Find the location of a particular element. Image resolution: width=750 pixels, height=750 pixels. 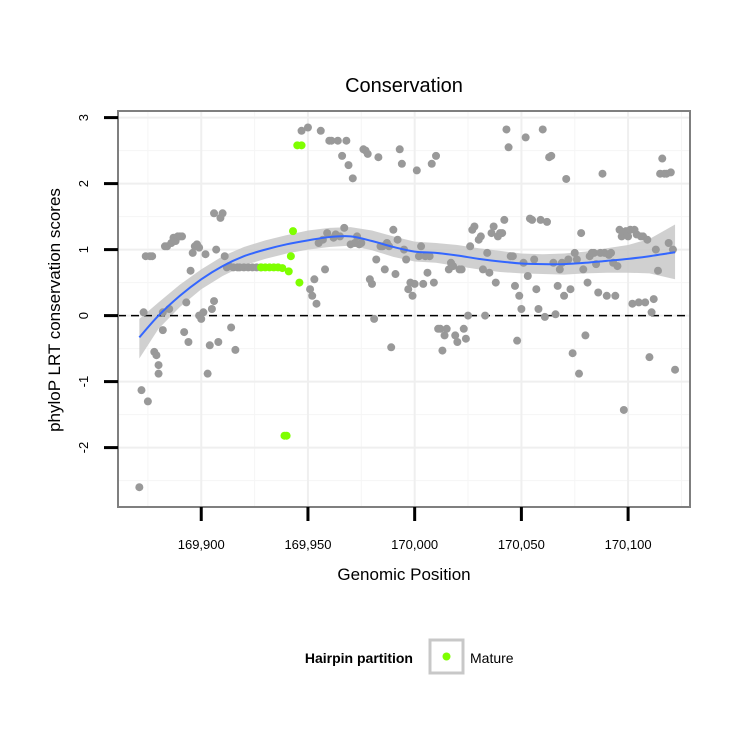

y-tick-label: 3 is located at coordinates (83, 117).